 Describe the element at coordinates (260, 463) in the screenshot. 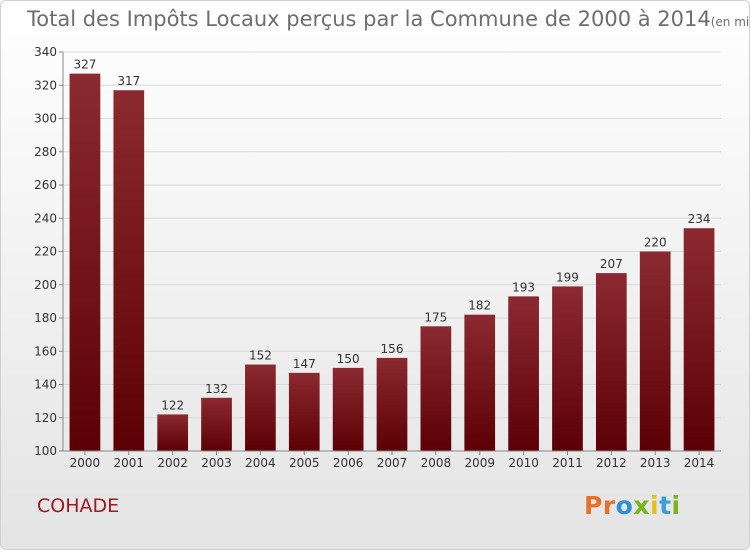

I see `x-tick-label: 2004` at that location.